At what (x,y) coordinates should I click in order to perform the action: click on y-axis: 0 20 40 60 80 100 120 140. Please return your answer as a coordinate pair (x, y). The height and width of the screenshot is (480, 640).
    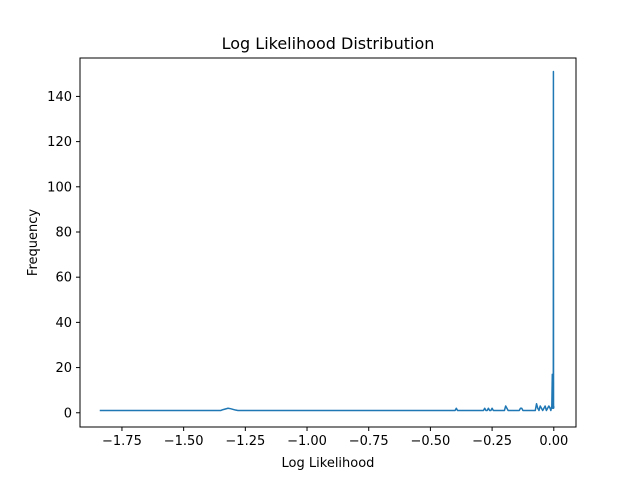
    Looking at the image, I should click on (63, 255).